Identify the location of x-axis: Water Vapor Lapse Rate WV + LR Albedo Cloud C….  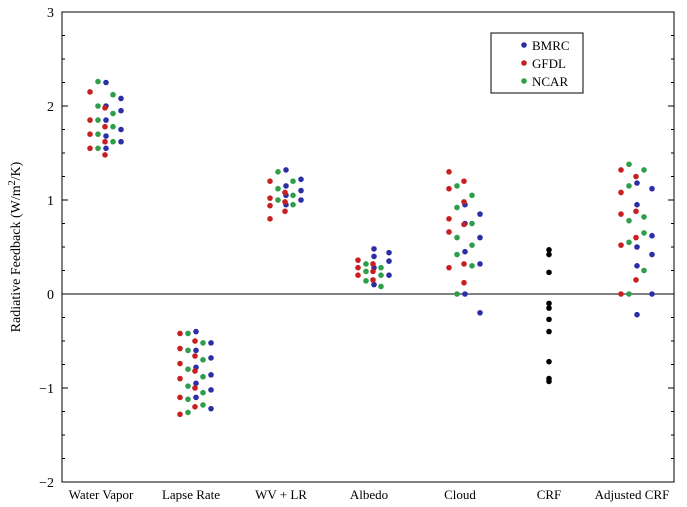
(369, 494).